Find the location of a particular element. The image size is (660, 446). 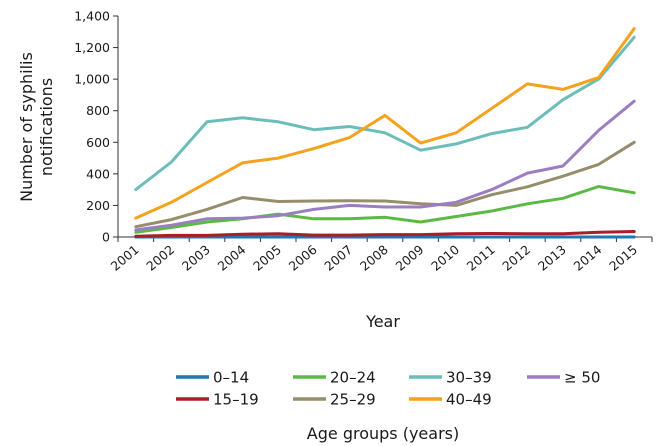

x-tick-label: 2011 is located at coordinates (481, 258).